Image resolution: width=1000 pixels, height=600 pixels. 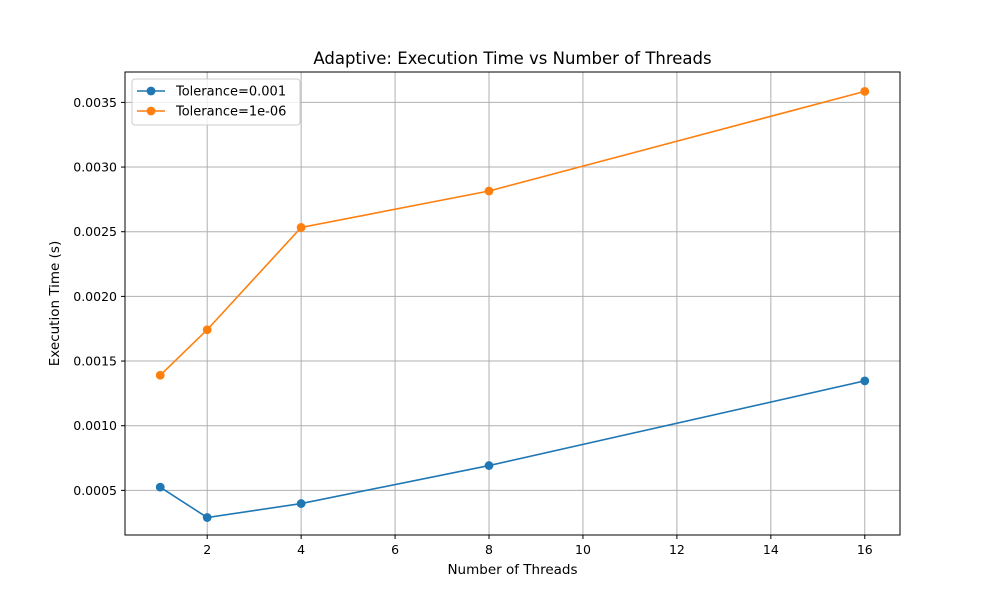 I want to click on legend-item: Tolerance=1e-06, so click(x=211, y=112).